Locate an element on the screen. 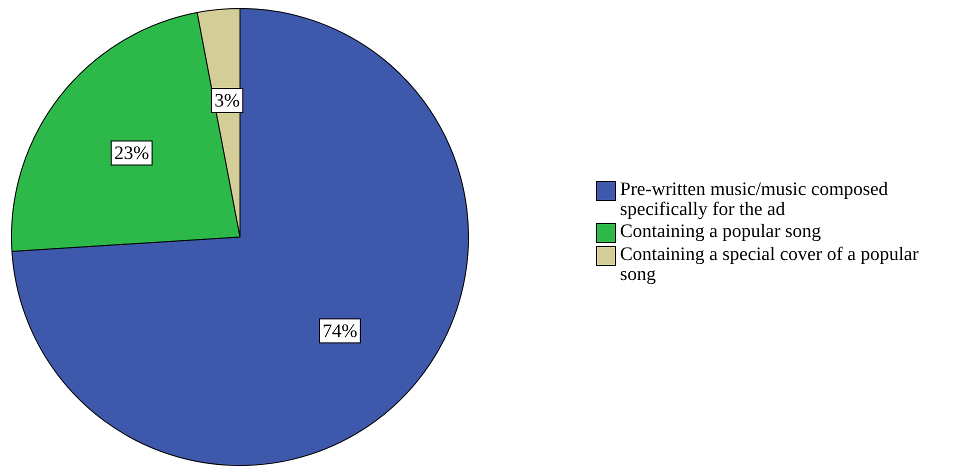 The width and height of the screenshot is (955, 466). data-label: 74% is located at coordinates (340, 331).